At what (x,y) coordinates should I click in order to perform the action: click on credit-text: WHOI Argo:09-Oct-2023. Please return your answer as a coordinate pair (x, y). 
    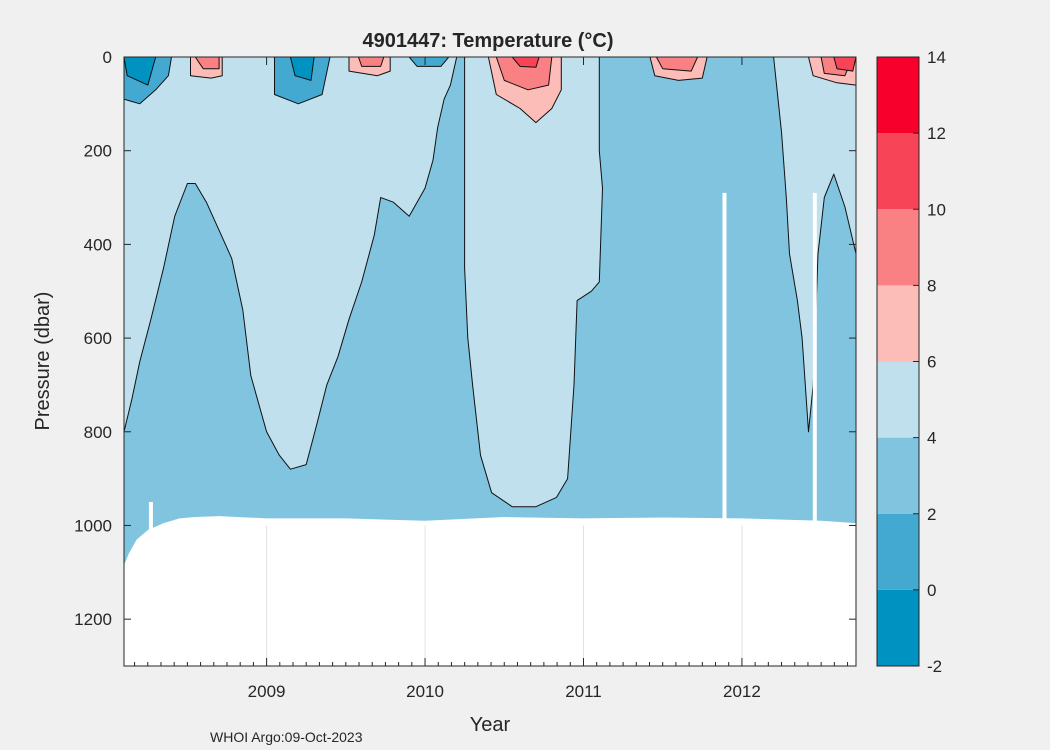
    Looking at the image, I should click on (286, 737).